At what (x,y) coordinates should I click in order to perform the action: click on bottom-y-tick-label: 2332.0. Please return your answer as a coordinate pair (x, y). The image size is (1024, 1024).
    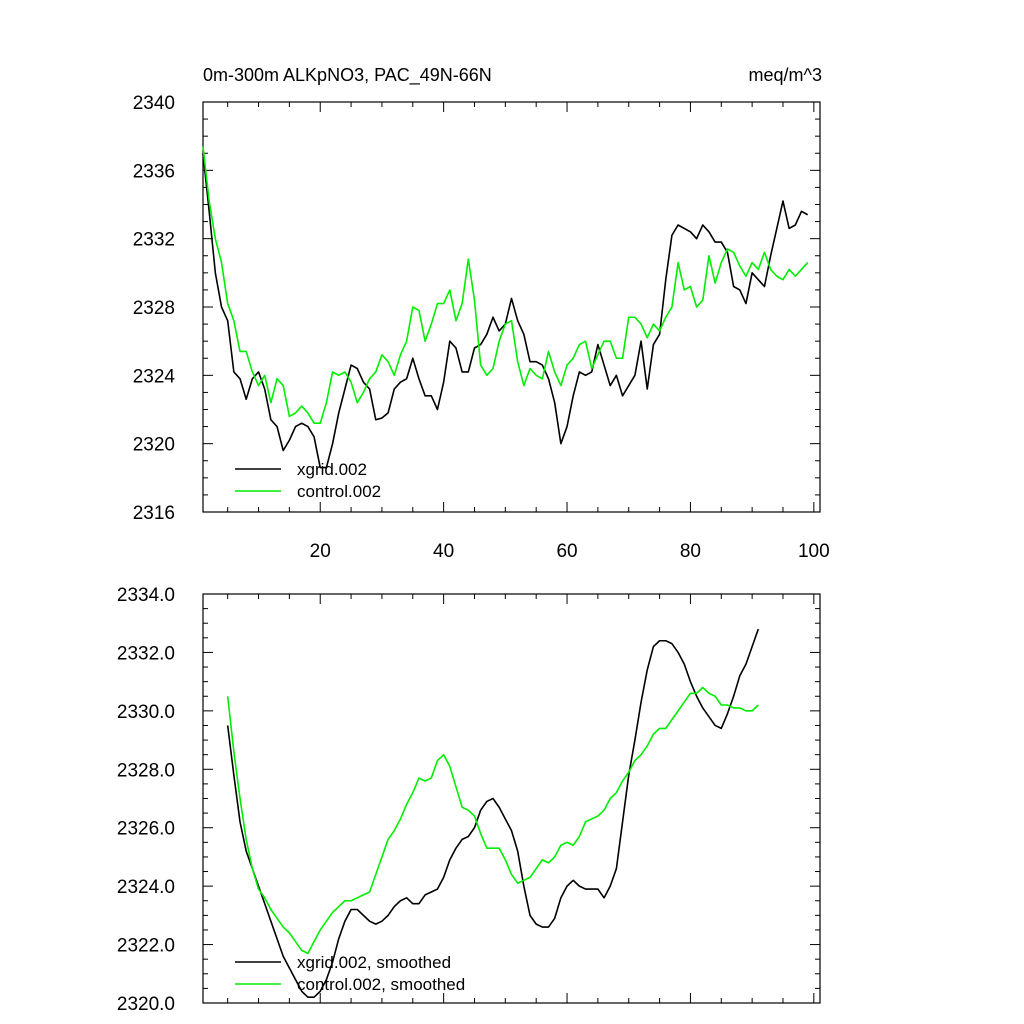
    Looking at the image, I should click on (146, 653).